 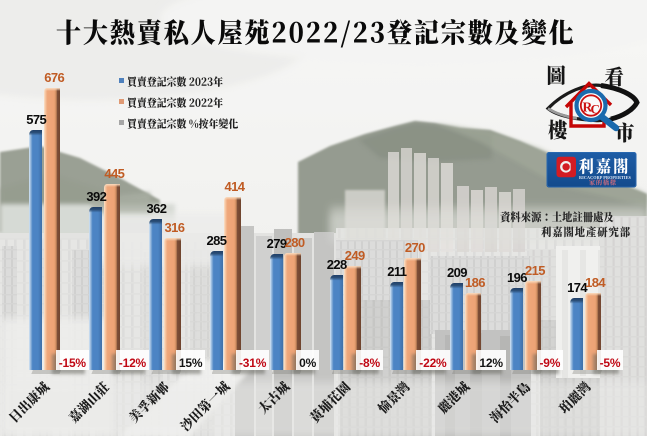 What do you see at coordinates (605, 177) in the screenshot?
I see `svg-text: RICACORP PROPERTIES` at bounding box center [605, 177].